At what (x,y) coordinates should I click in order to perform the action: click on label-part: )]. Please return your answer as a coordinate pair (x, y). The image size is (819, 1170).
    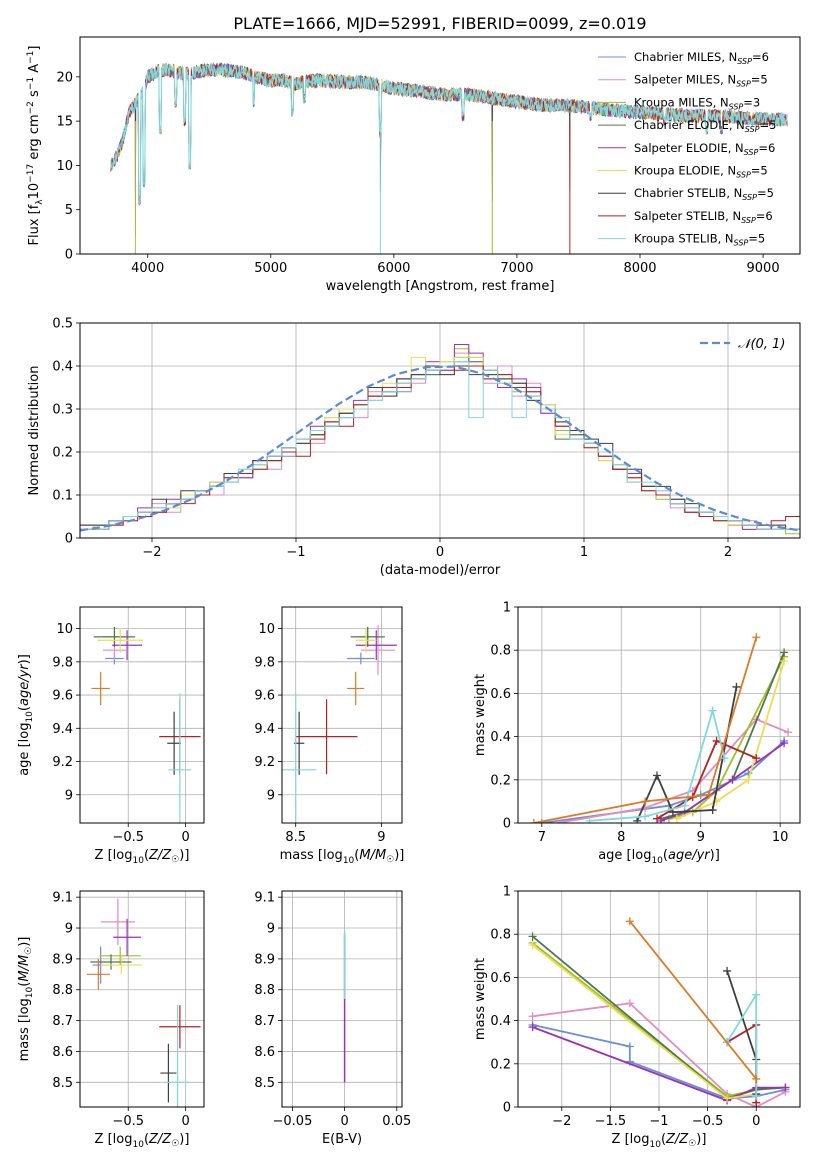
    Looking at the image, I should click on (24, 942).